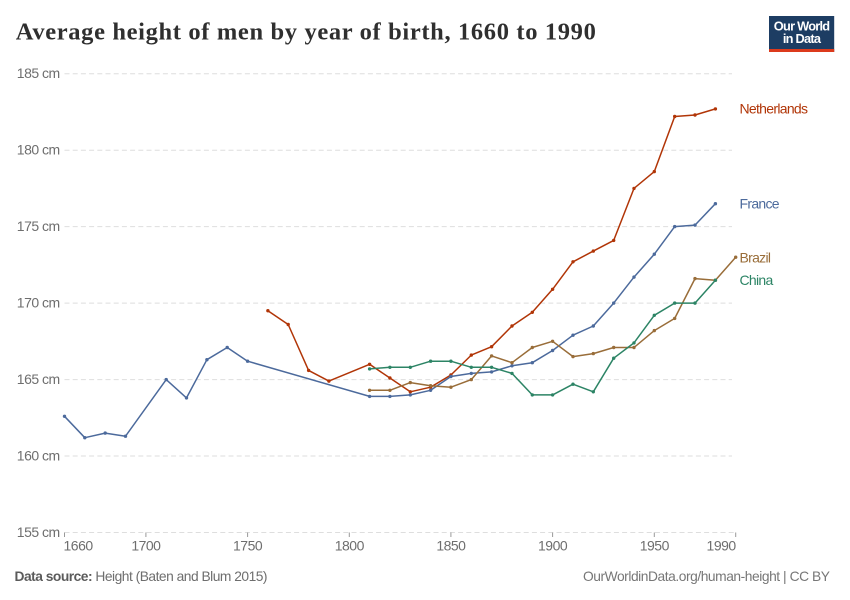 This screenshot has width=850, height=600. I want to click on svg-text: 185 cm, so click(38, 73).